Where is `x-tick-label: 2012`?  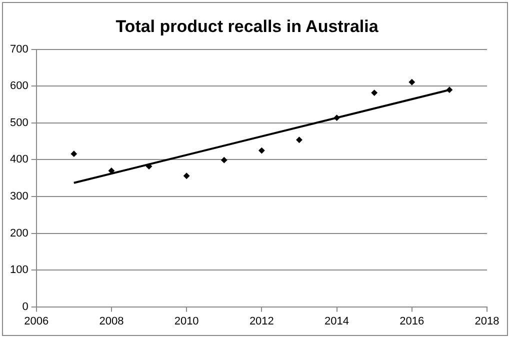
x-tick-label: 2012 is located at coordinates (261, 321).